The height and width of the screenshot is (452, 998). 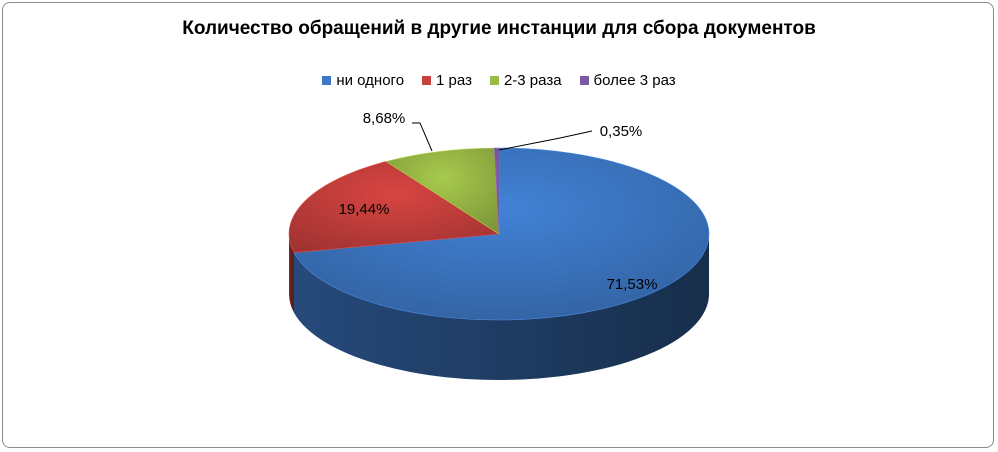 I want to click on legend-item-once: 1 раз, so click(x=447, y=80).